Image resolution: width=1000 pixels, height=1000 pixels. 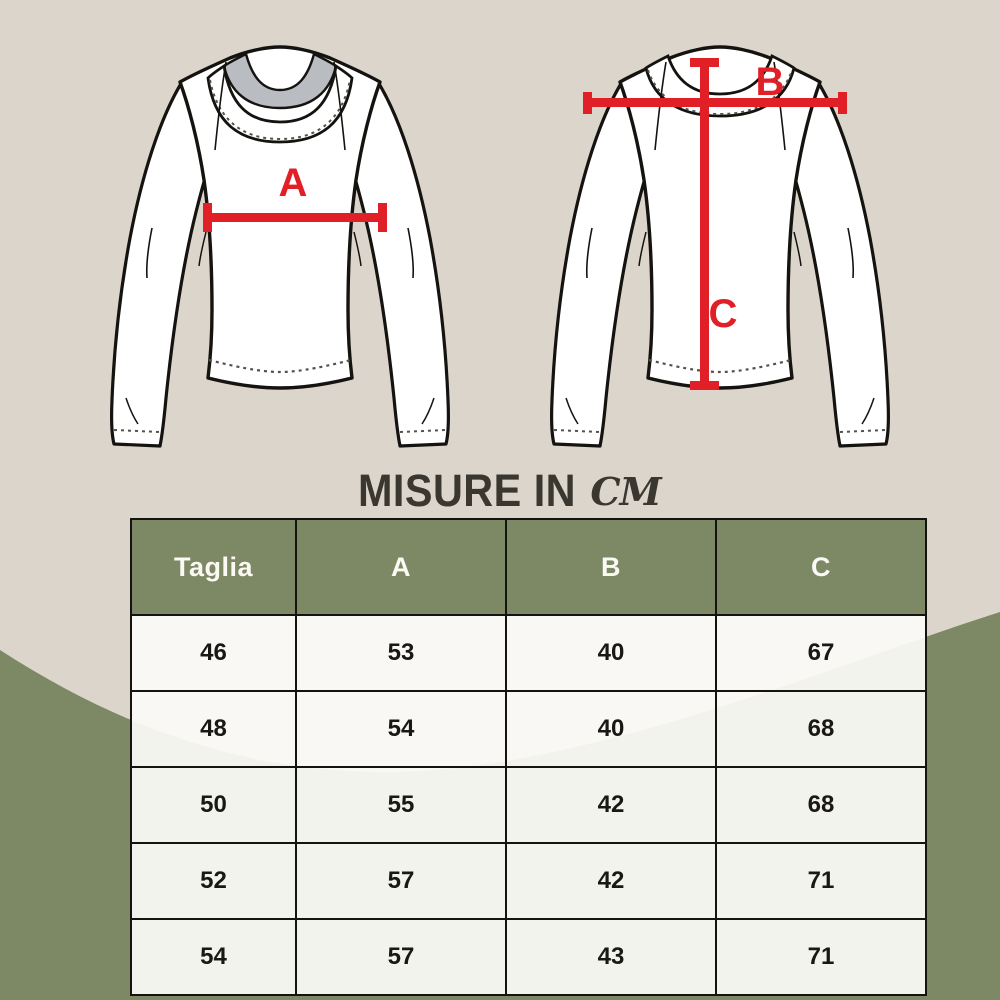 I want to click on table-row: 52 57 42 71, so click(x=528, y=881).